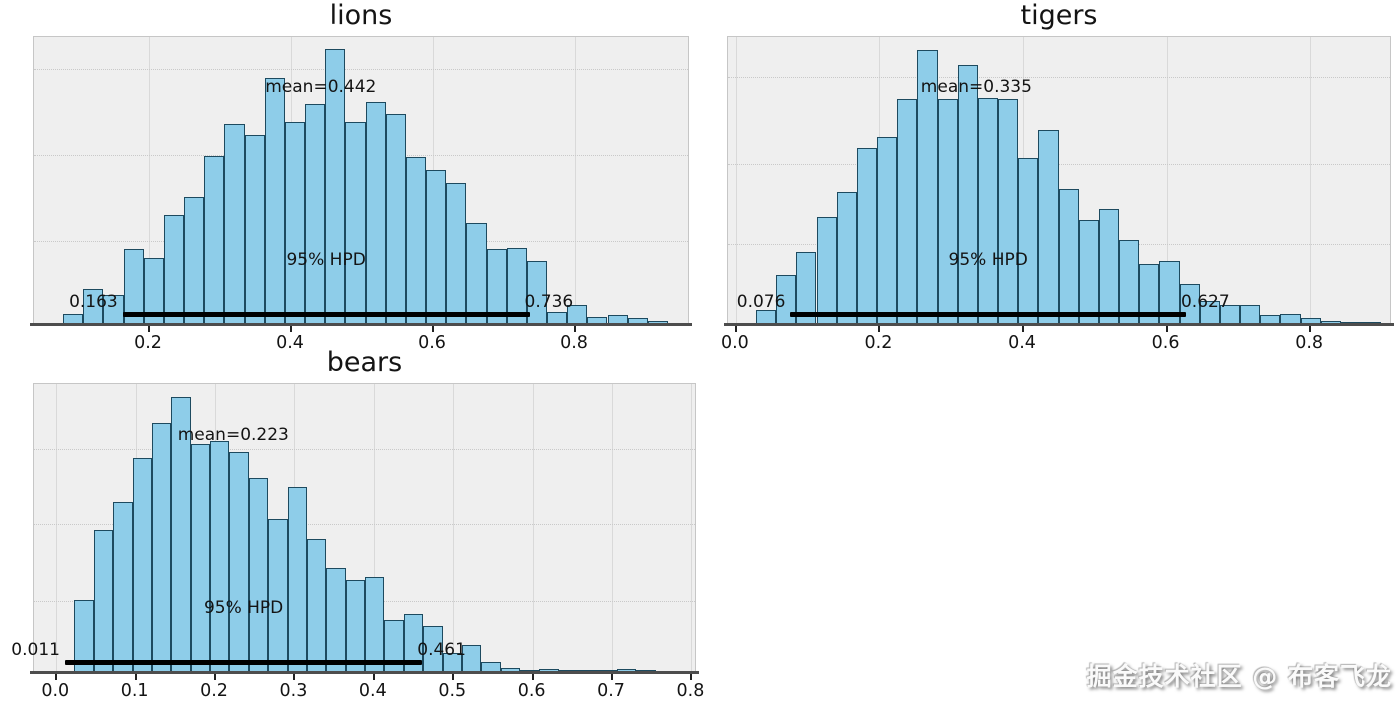  I want to click on watermark: 掘金技术社区 @ 布客飞龙, so click(1239, 676).